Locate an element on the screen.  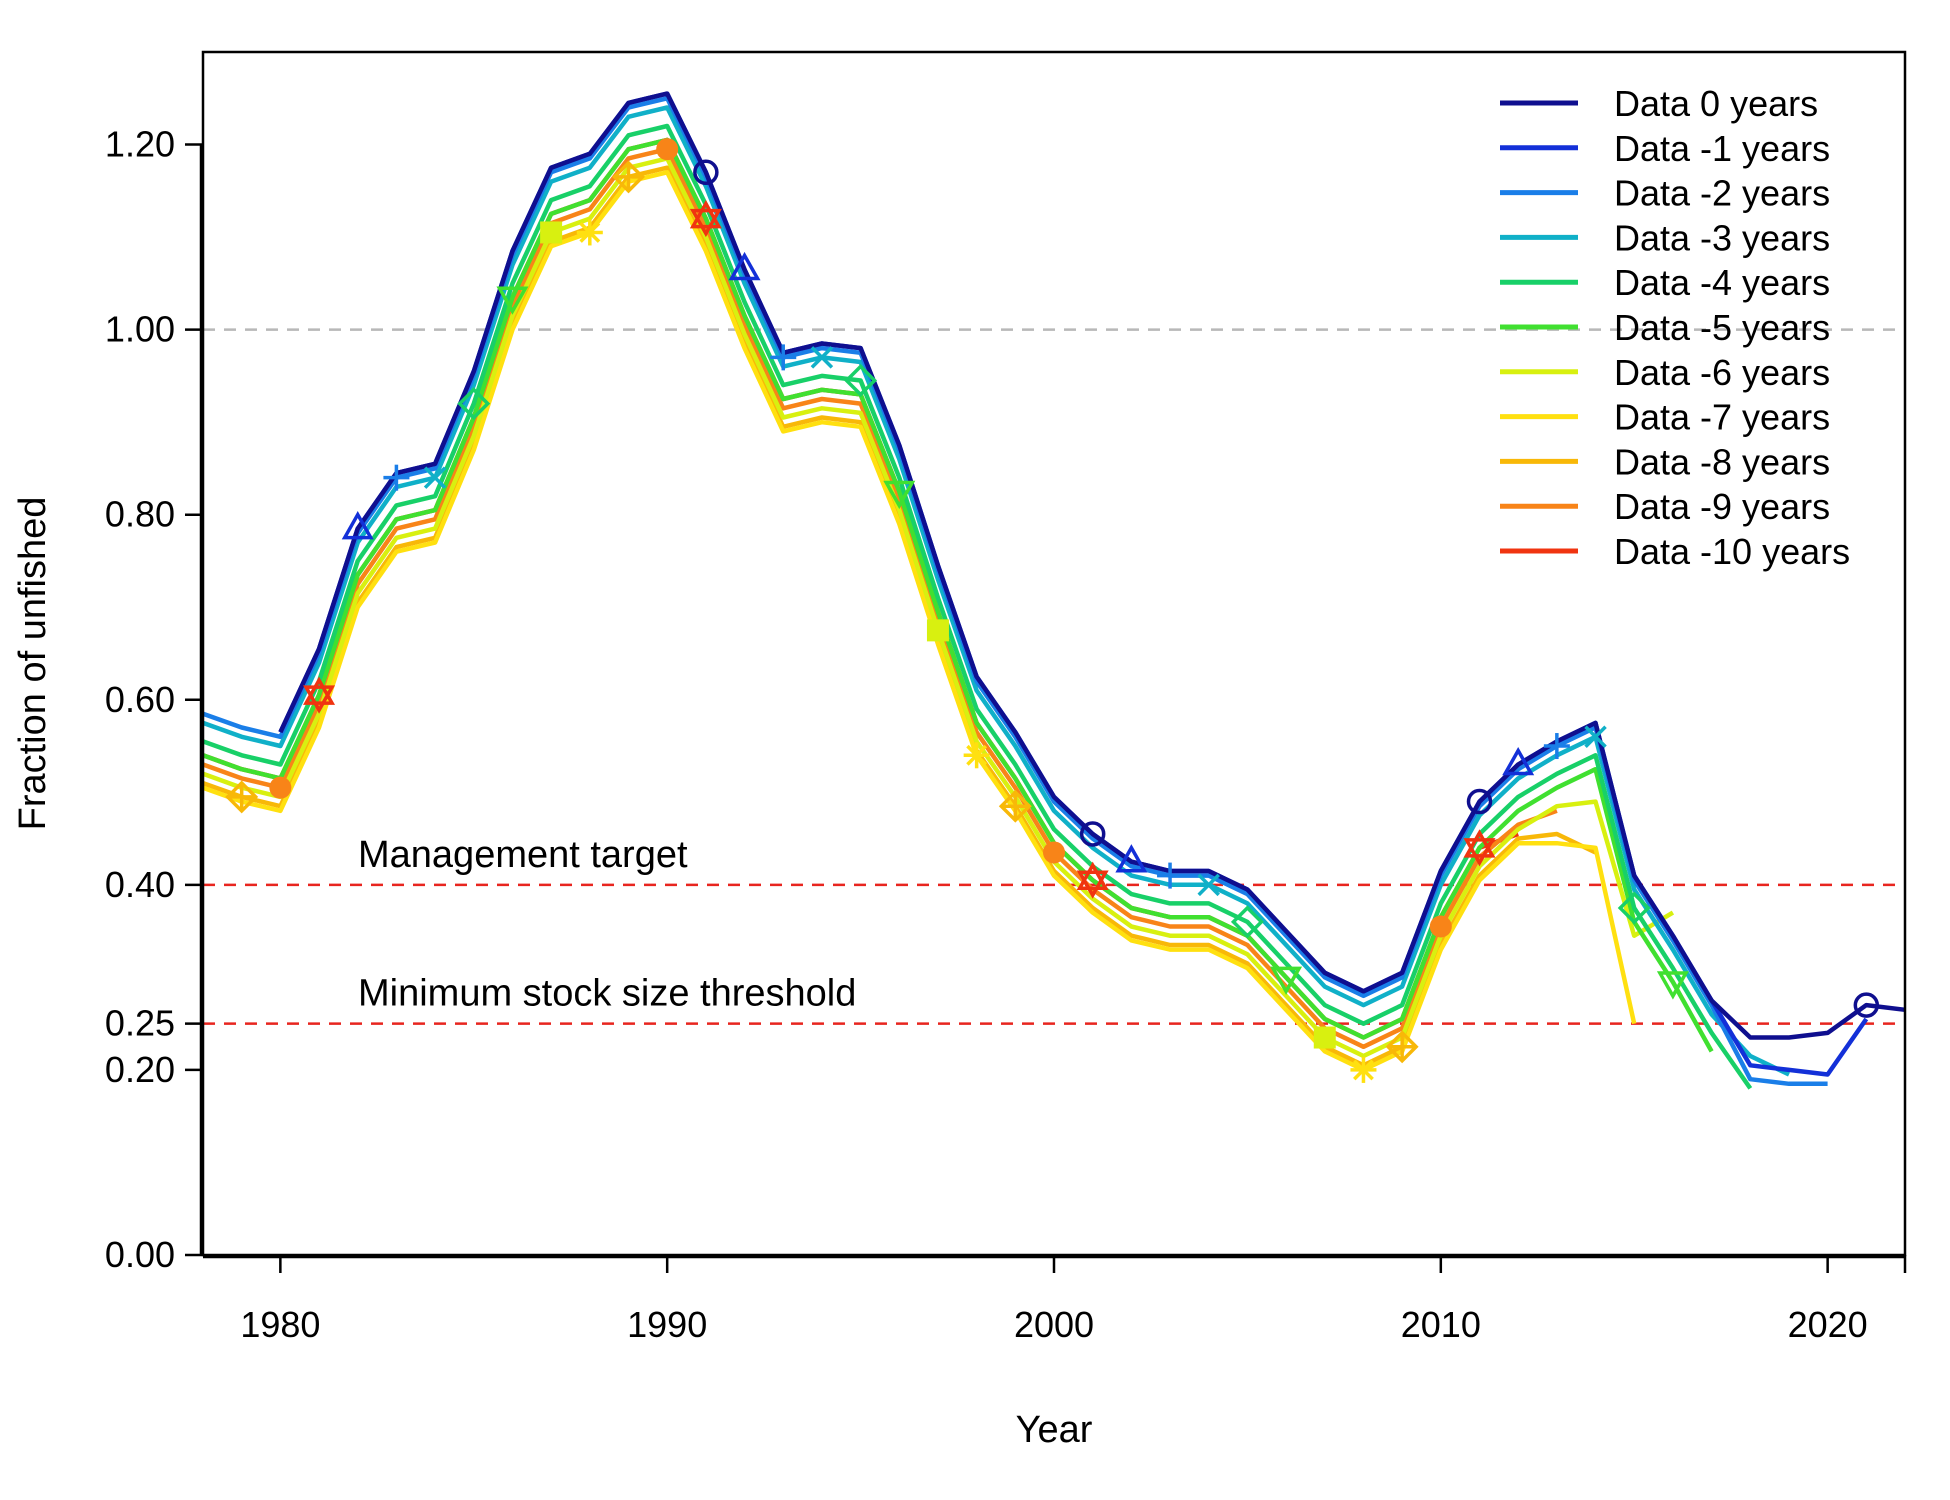
legend-label: Data -7 years is located at coordinates (1722, 417).